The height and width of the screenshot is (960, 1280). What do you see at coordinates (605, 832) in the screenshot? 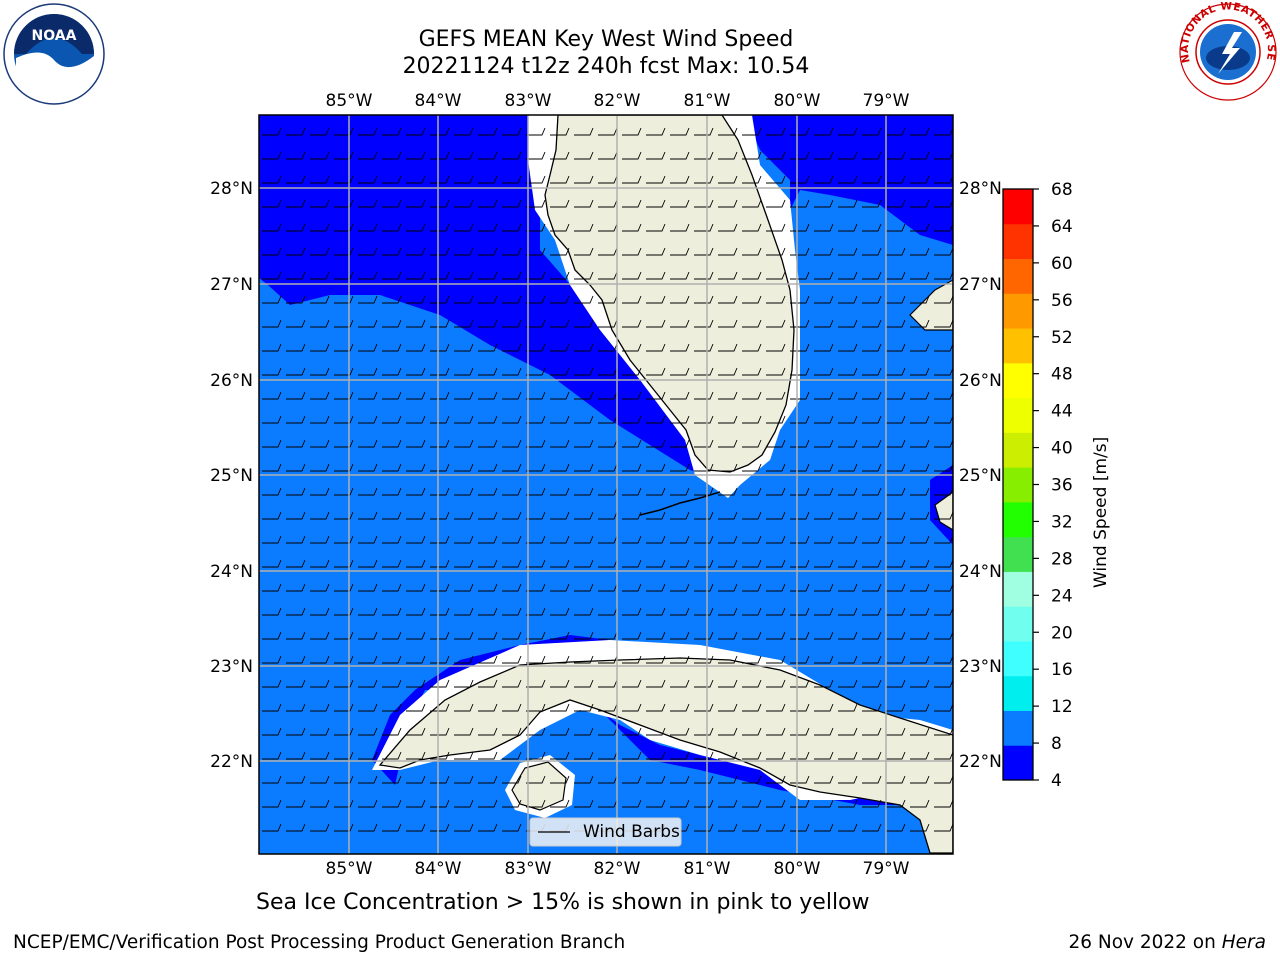
I see `barb-legend: Wind Barbs` at bounding box center [605, 832].